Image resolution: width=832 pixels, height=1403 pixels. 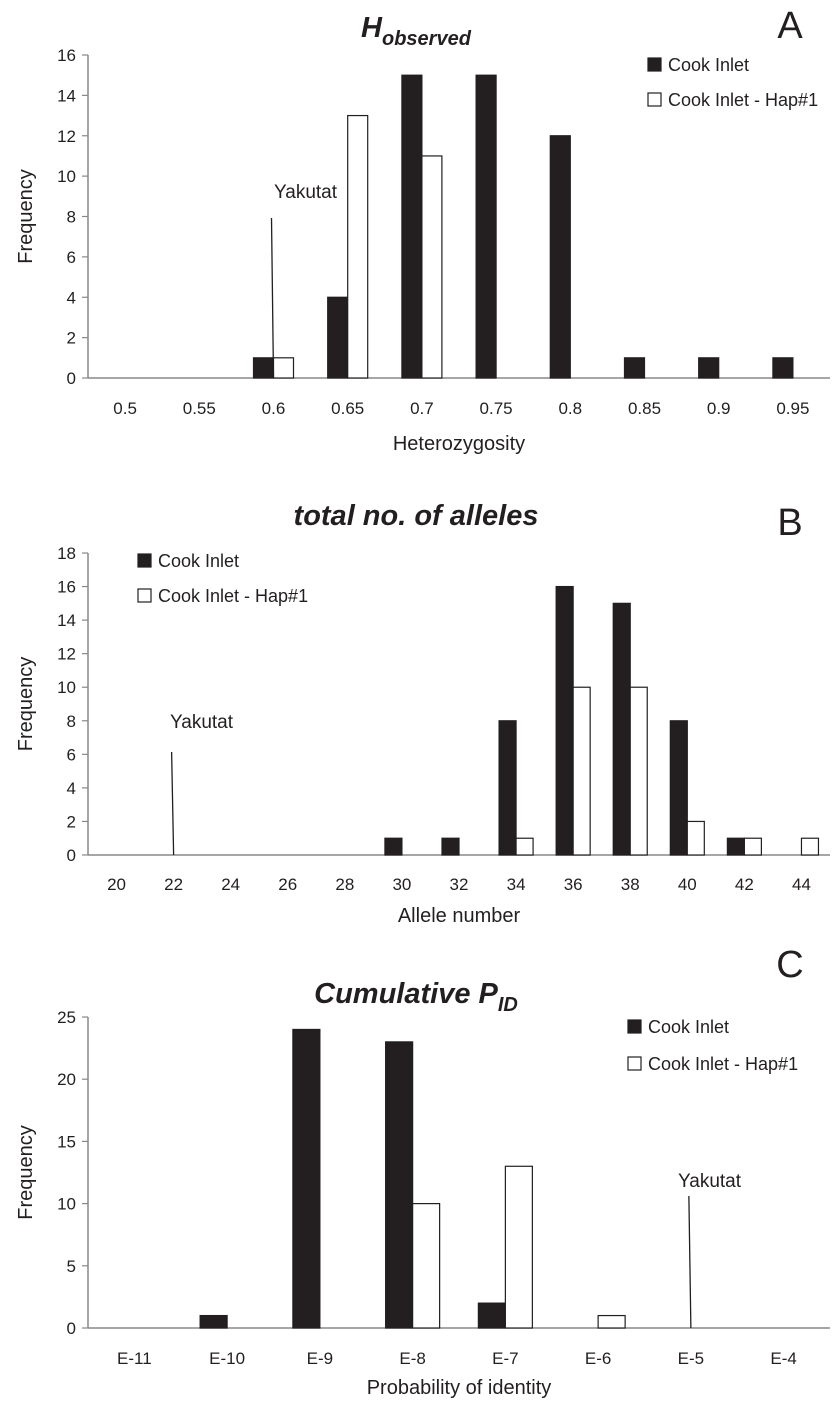 I want to click on x-tick-label: E-8, so click(x=412, y=1358).